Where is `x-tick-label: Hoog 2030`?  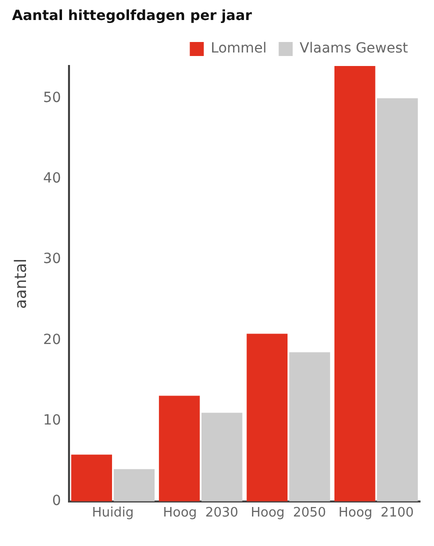
x-tick-label: Hoog 2030 is located at coordinates (200, 513).